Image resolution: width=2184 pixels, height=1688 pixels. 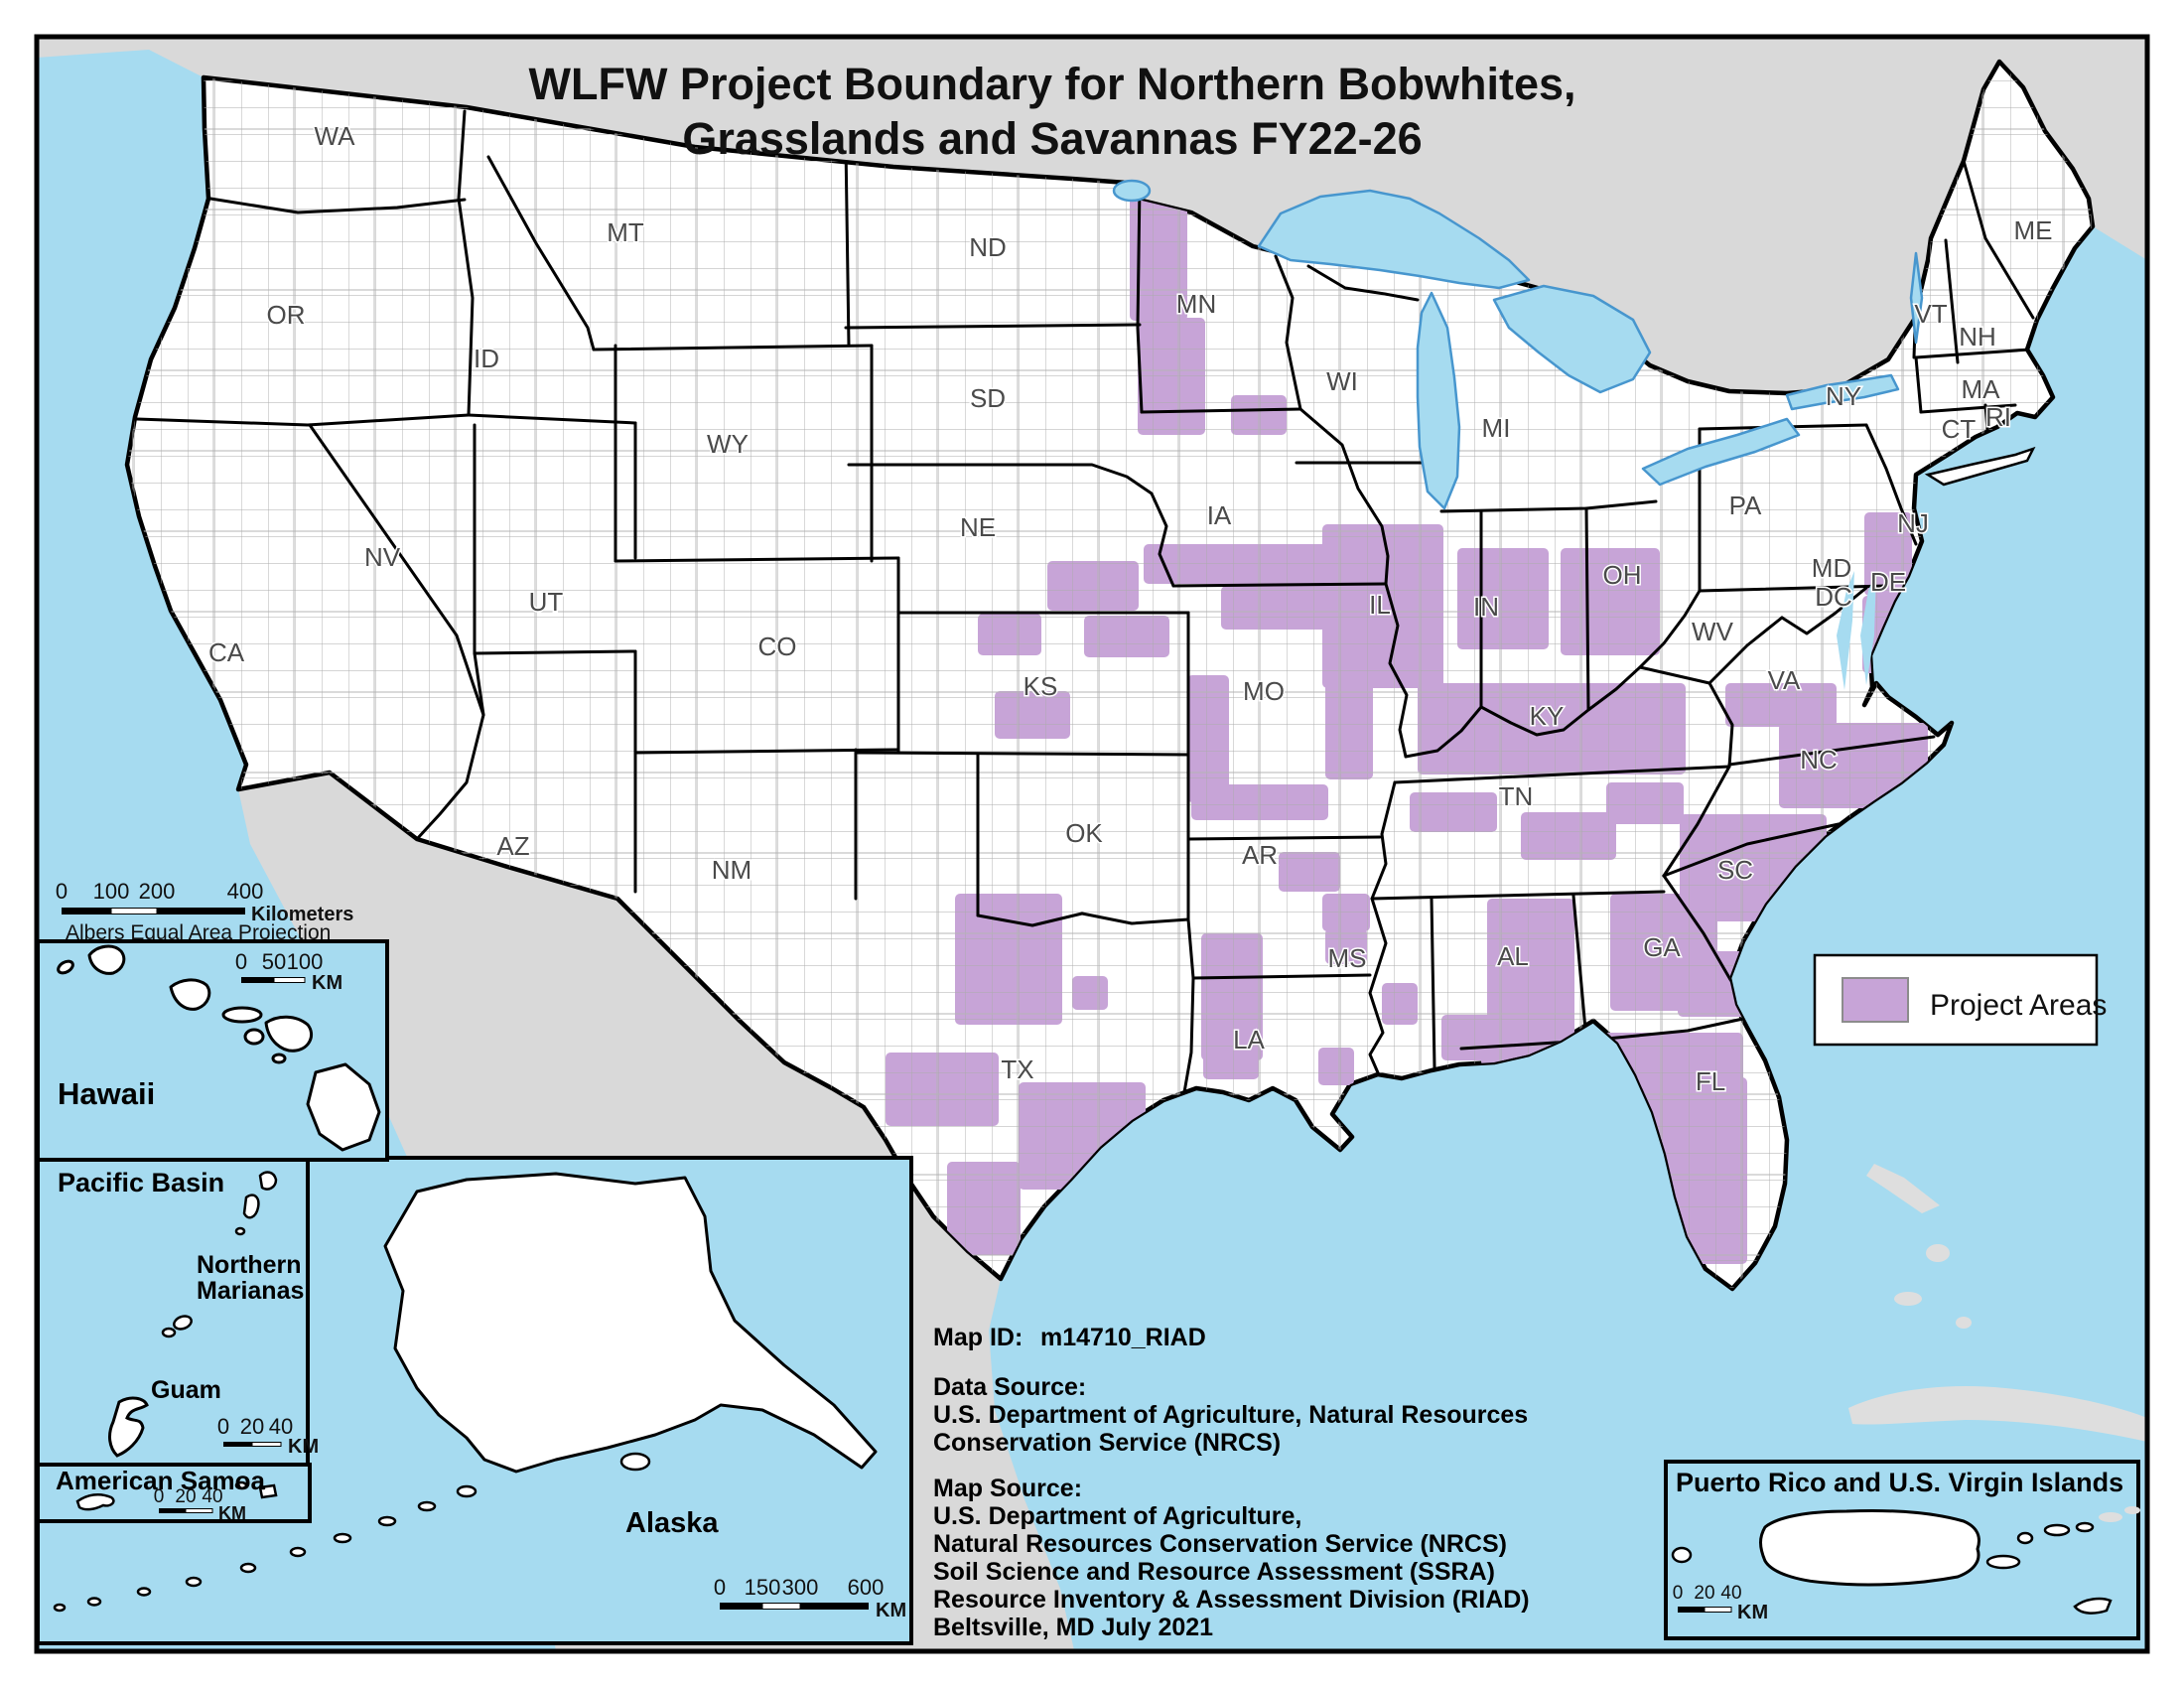 I want to click on state-label-il: IL, so click(x=1380, y=605).